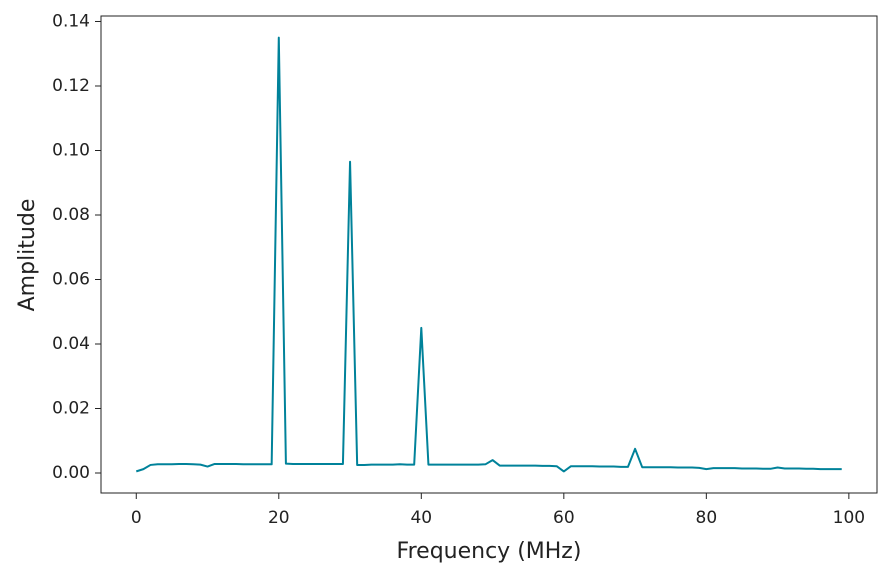 The height and width of the screenshot is (577, 885). Describe the element at coordinates (564, 518) in the screenshot. I see `x-tick-label: 60` at that location.